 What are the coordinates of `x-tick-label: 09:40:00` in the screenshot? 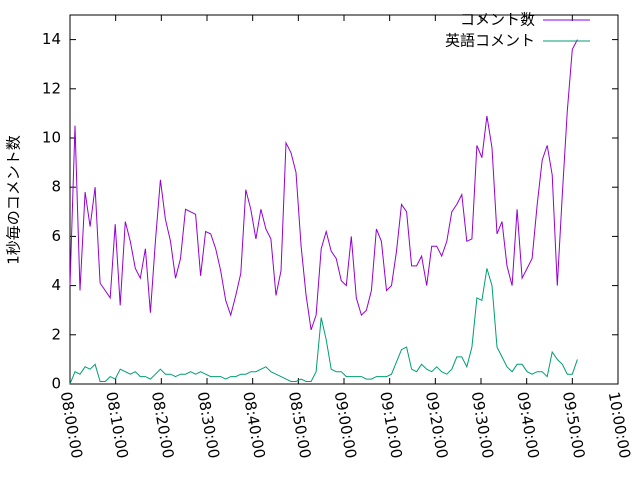 It's located at (527, 424).